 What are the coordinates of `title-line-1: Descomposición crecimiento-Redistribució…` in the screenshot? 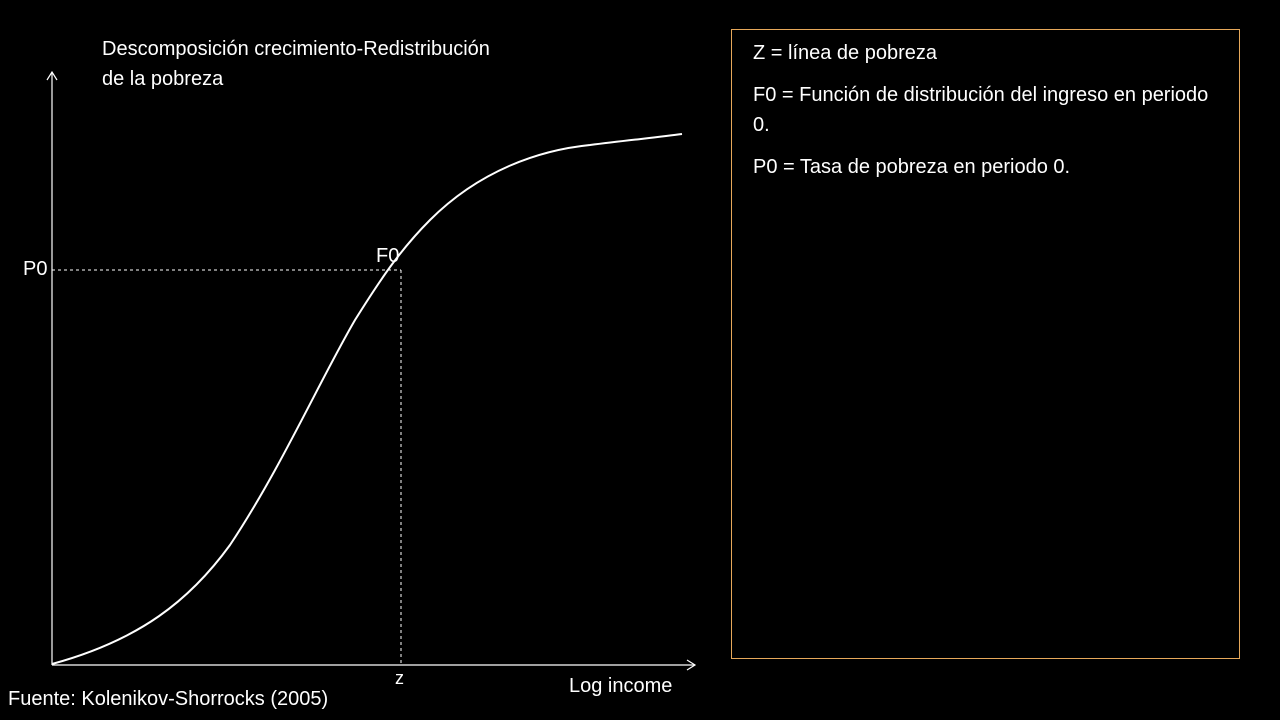 It's located at (296, 49).